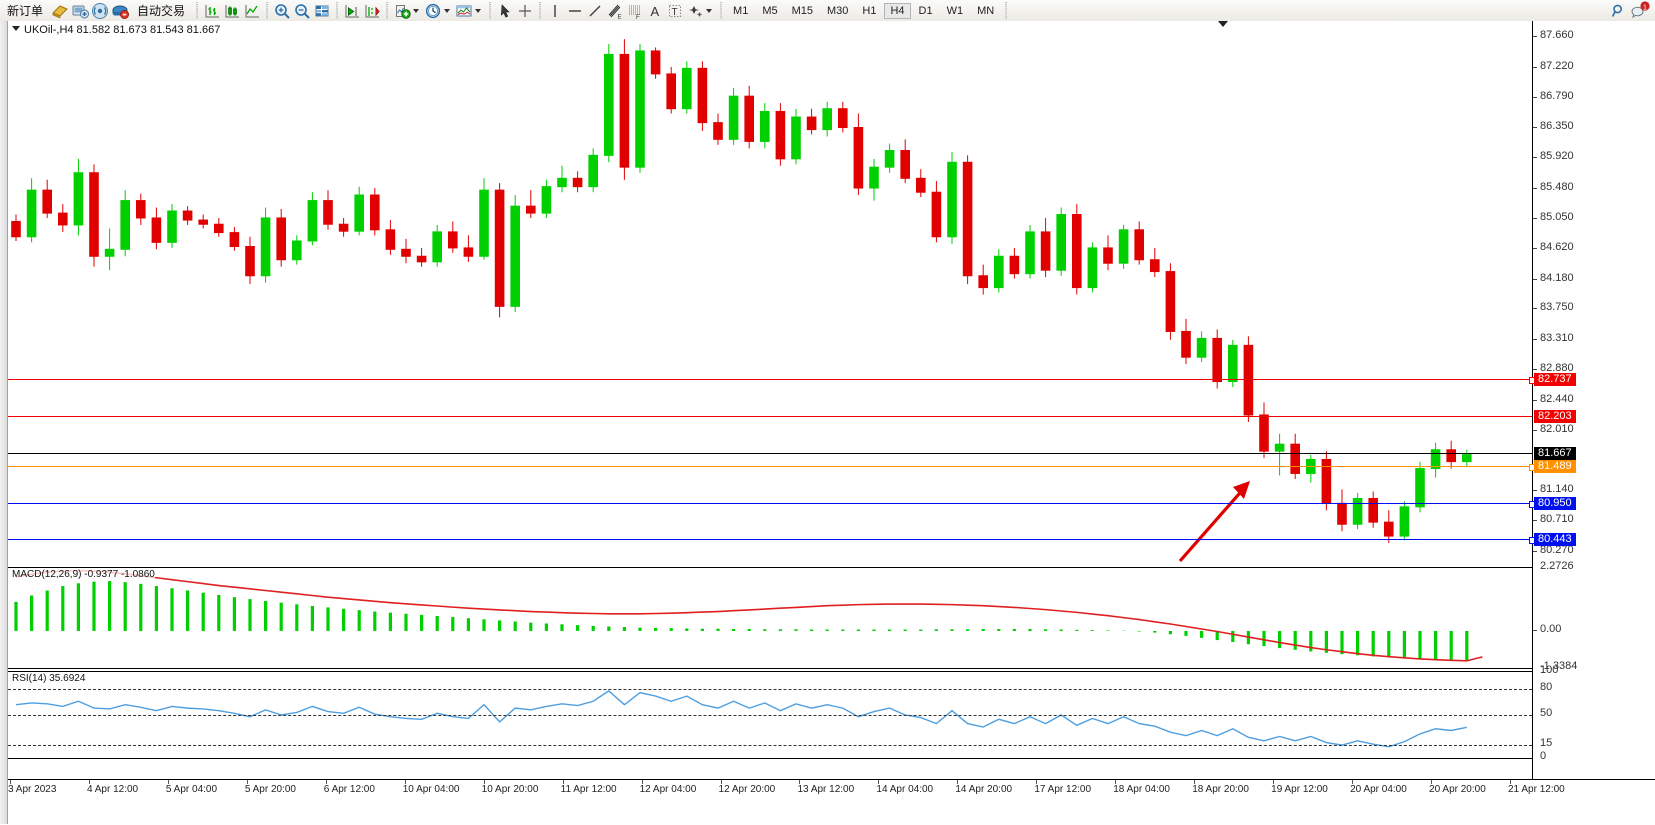 The height and width of the screenshot is (825, 1655). Describe the element at coordinates (1457, 789) in the screenshot. I see `time-tick-label: 20 Apr 20:00` at that location.